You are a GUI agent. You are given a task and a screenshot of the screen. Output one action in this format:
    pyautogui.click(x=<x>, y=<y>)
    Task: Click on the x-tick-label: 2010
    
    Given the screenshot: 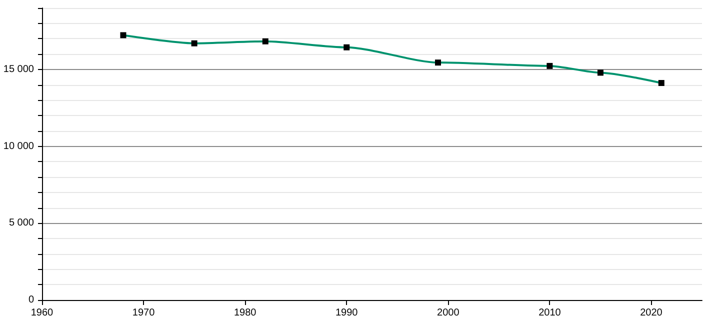 What is the action you would take?
    pyautogui.click(x=550, y=313)
    